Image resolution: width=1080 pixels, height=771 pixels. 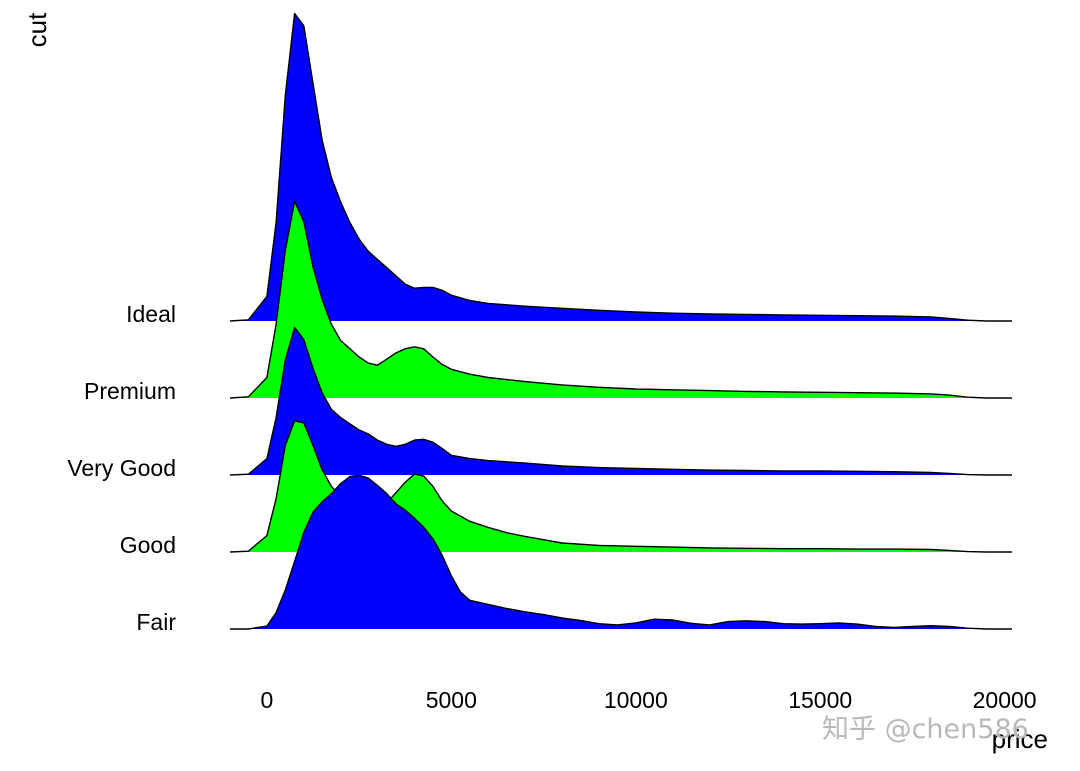 What do you see at coordinates (1020, 739) in the screenshot?
I see `x-axis-title: price` at bounding box center [1020, 739].